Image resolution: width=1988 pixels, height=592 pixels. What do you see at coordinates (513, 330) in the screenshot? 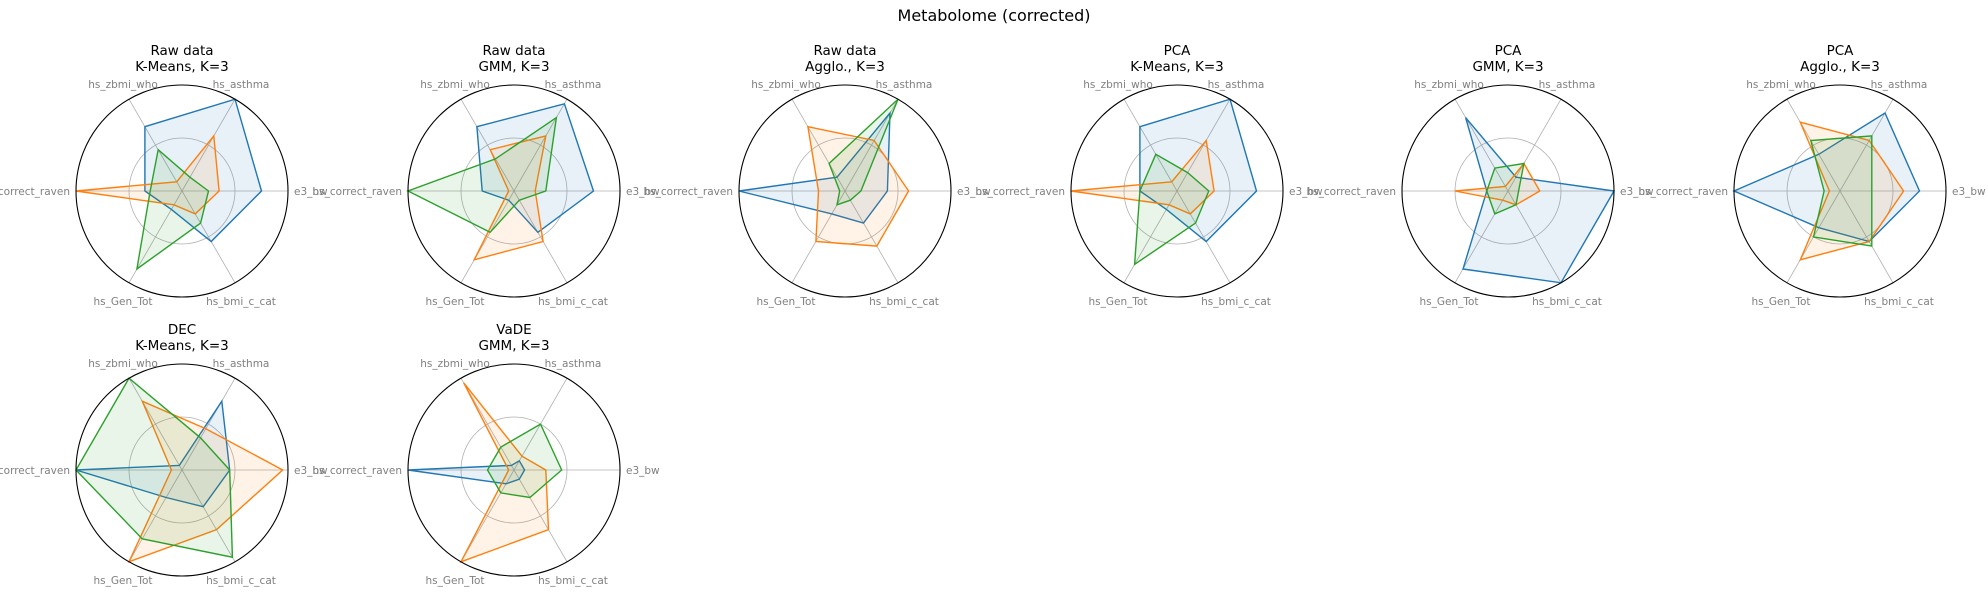
I see `panel-title-line1: VaDE` at bounding box center [513, 330].